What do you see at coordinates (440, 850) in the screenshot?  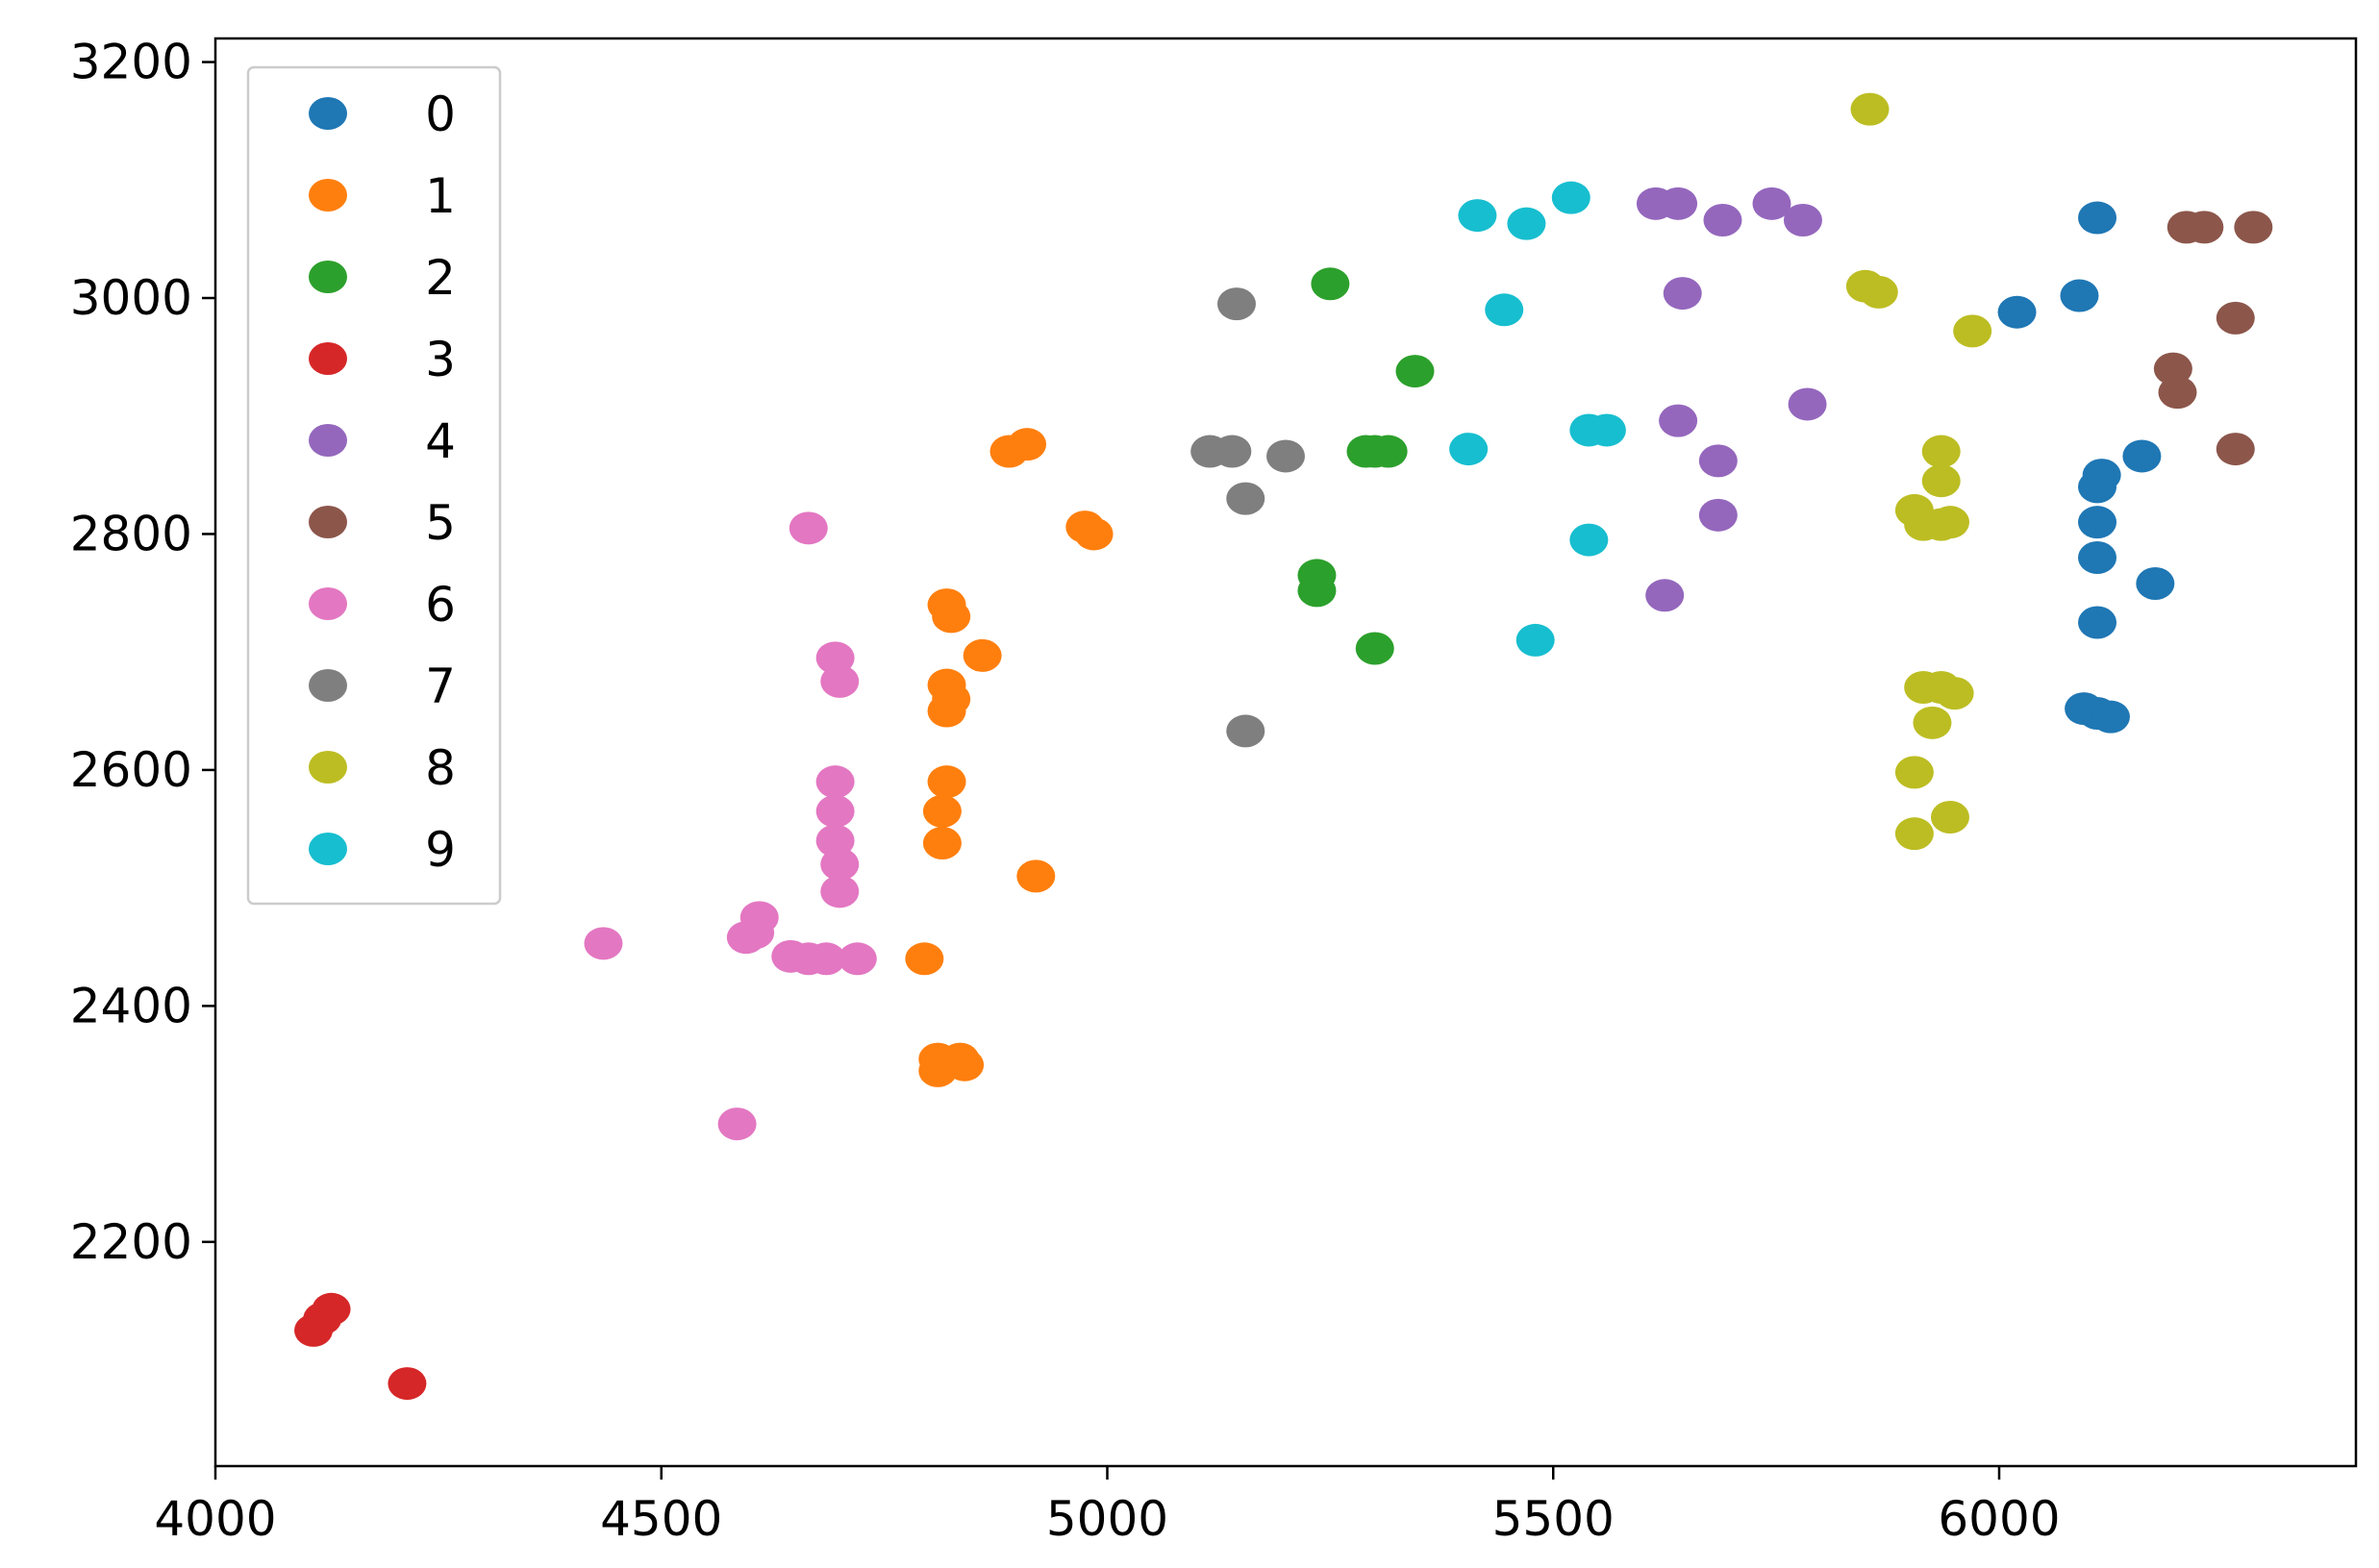 I see `legend-label-9: 9` at bounding box center [440, 850].